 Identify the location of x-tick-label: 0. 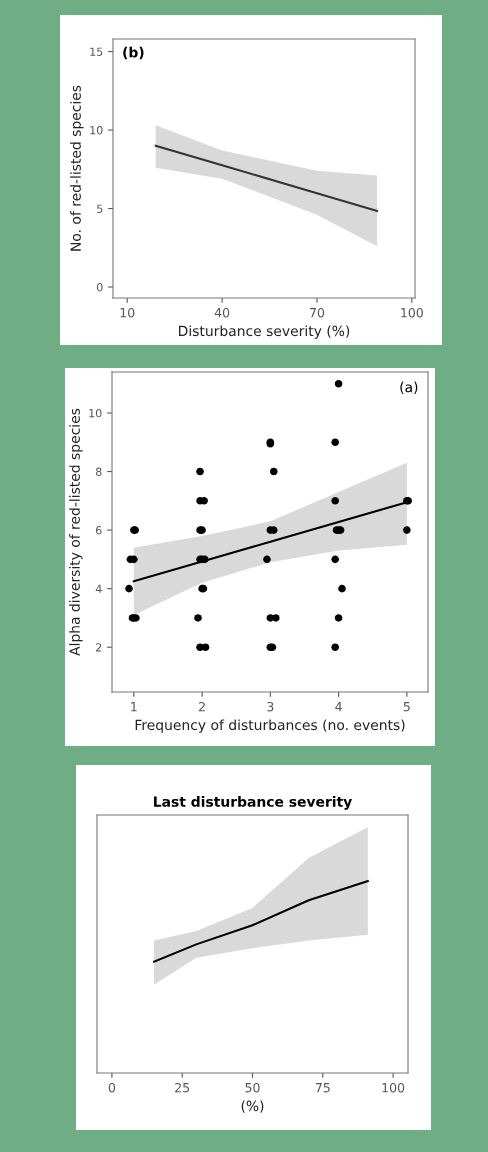
(112, 1087).